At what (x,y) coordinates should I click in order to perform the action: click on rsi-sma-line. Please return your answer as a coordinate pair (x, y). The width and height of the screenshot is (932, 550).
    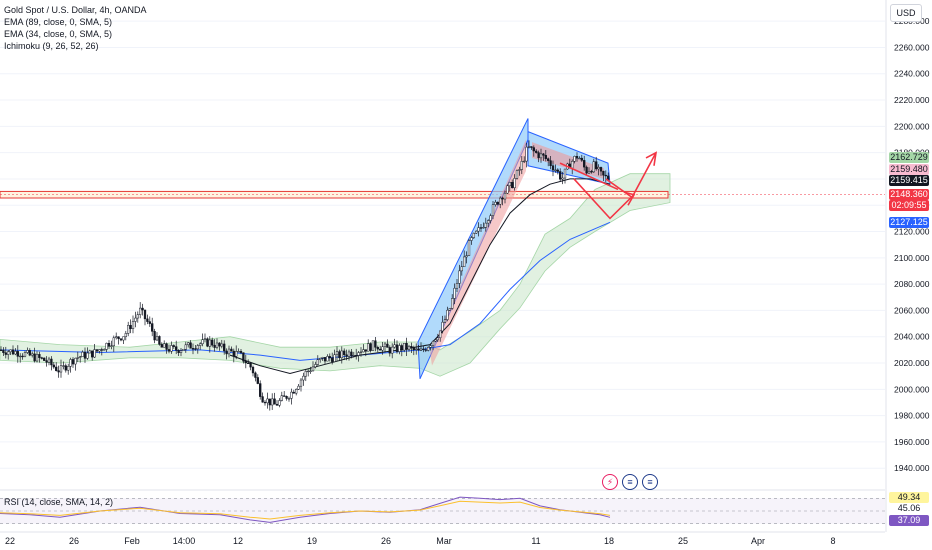
    Looking at the image, I should click on (305, 510).